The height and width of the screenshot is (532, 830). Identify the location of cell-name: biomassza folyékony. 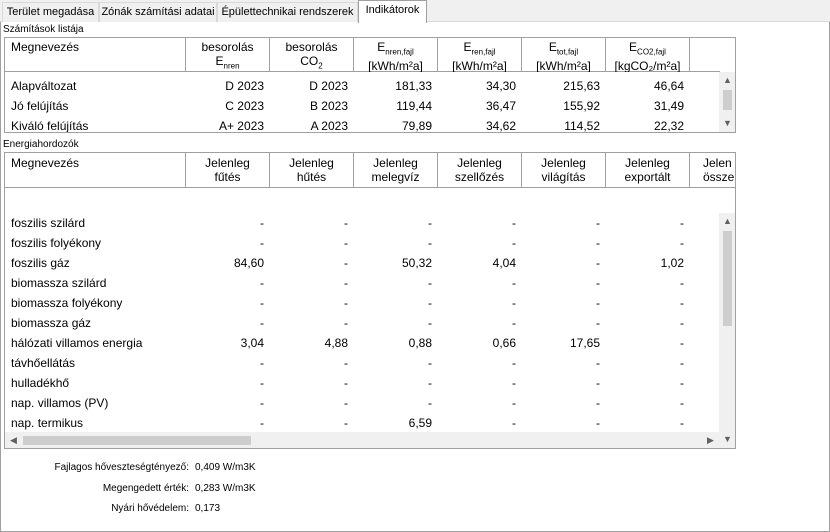
(67, 303).